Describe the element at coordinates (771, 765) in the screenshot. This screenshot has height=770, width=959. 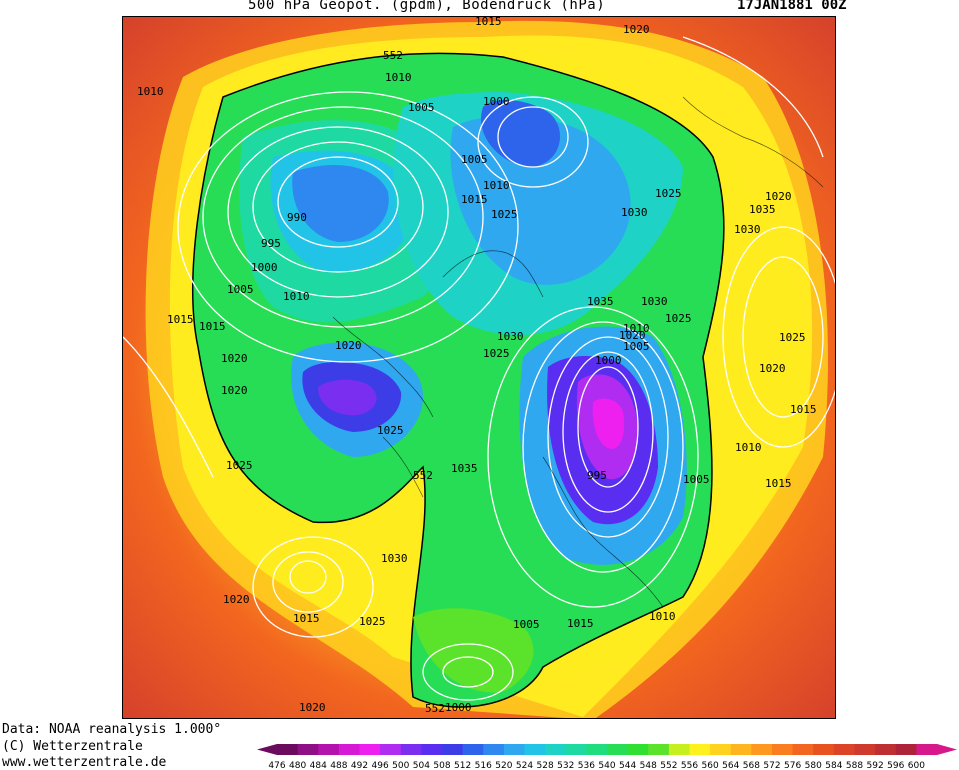
I see `legend-level-label: 572` at that location.